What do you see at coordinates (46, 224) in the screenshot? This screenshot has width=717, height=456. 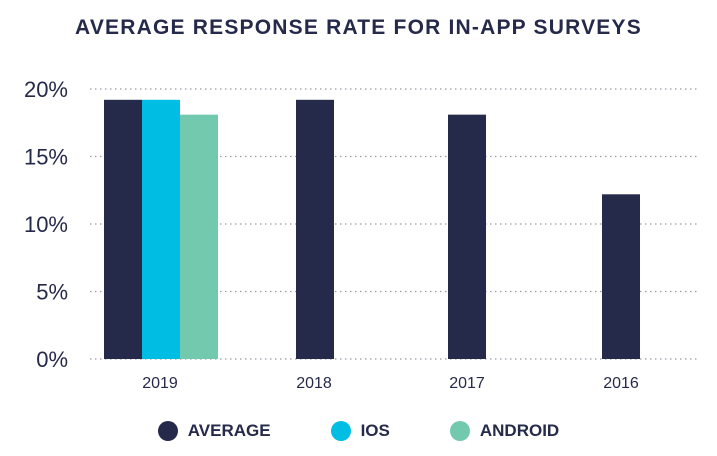 I see `y-tick-label: 10%` at bounding box center [46, 224].